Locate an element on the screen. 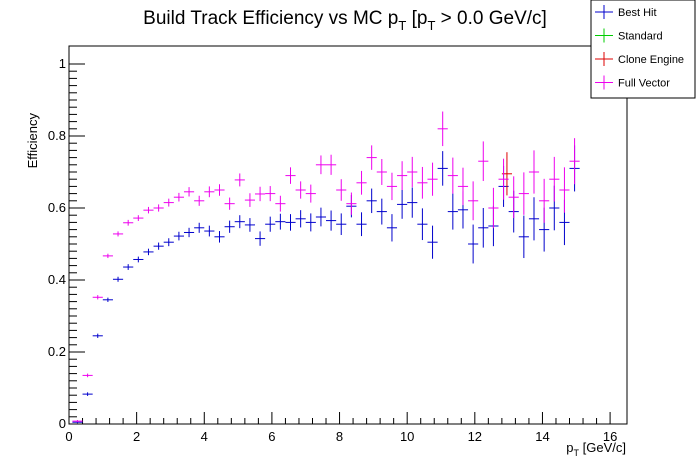  x-tick-label: 8 is located at coordinates (339, 436).